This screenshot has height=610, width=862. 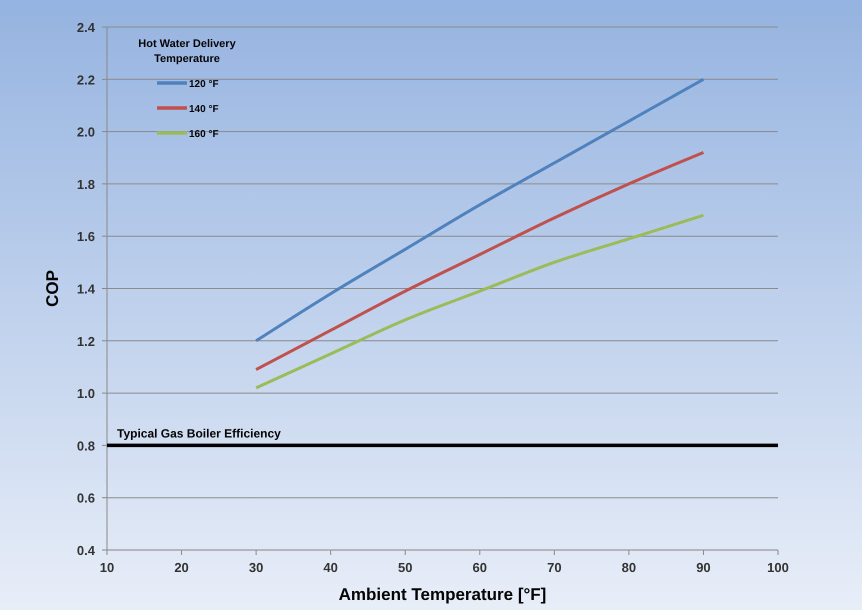 What do you see at coordinates (256, 567) in the screenshot?
I see `x-tick-label: 30` at bounding box center [256, 567].